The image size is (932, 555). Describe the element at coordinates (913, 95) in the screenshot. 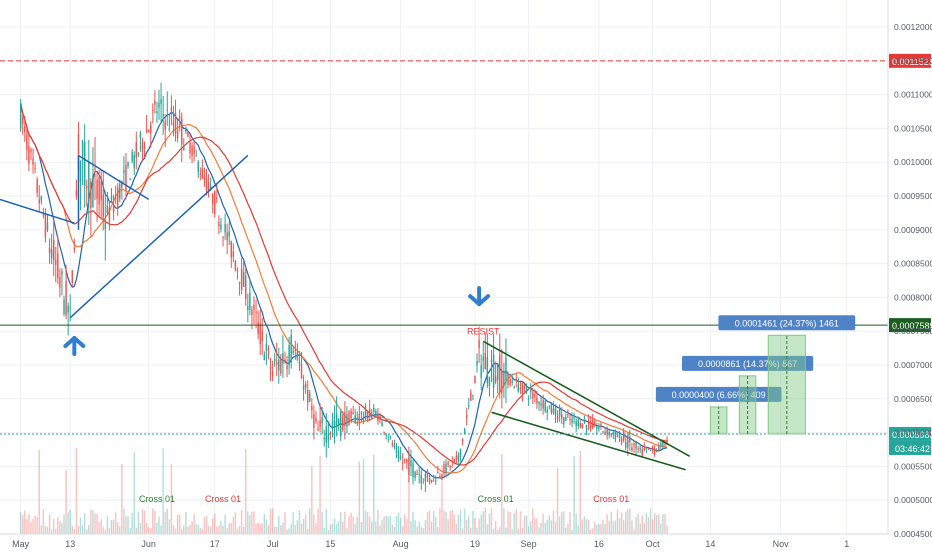

I see `price-tick-label: 0.0011000` at that location.